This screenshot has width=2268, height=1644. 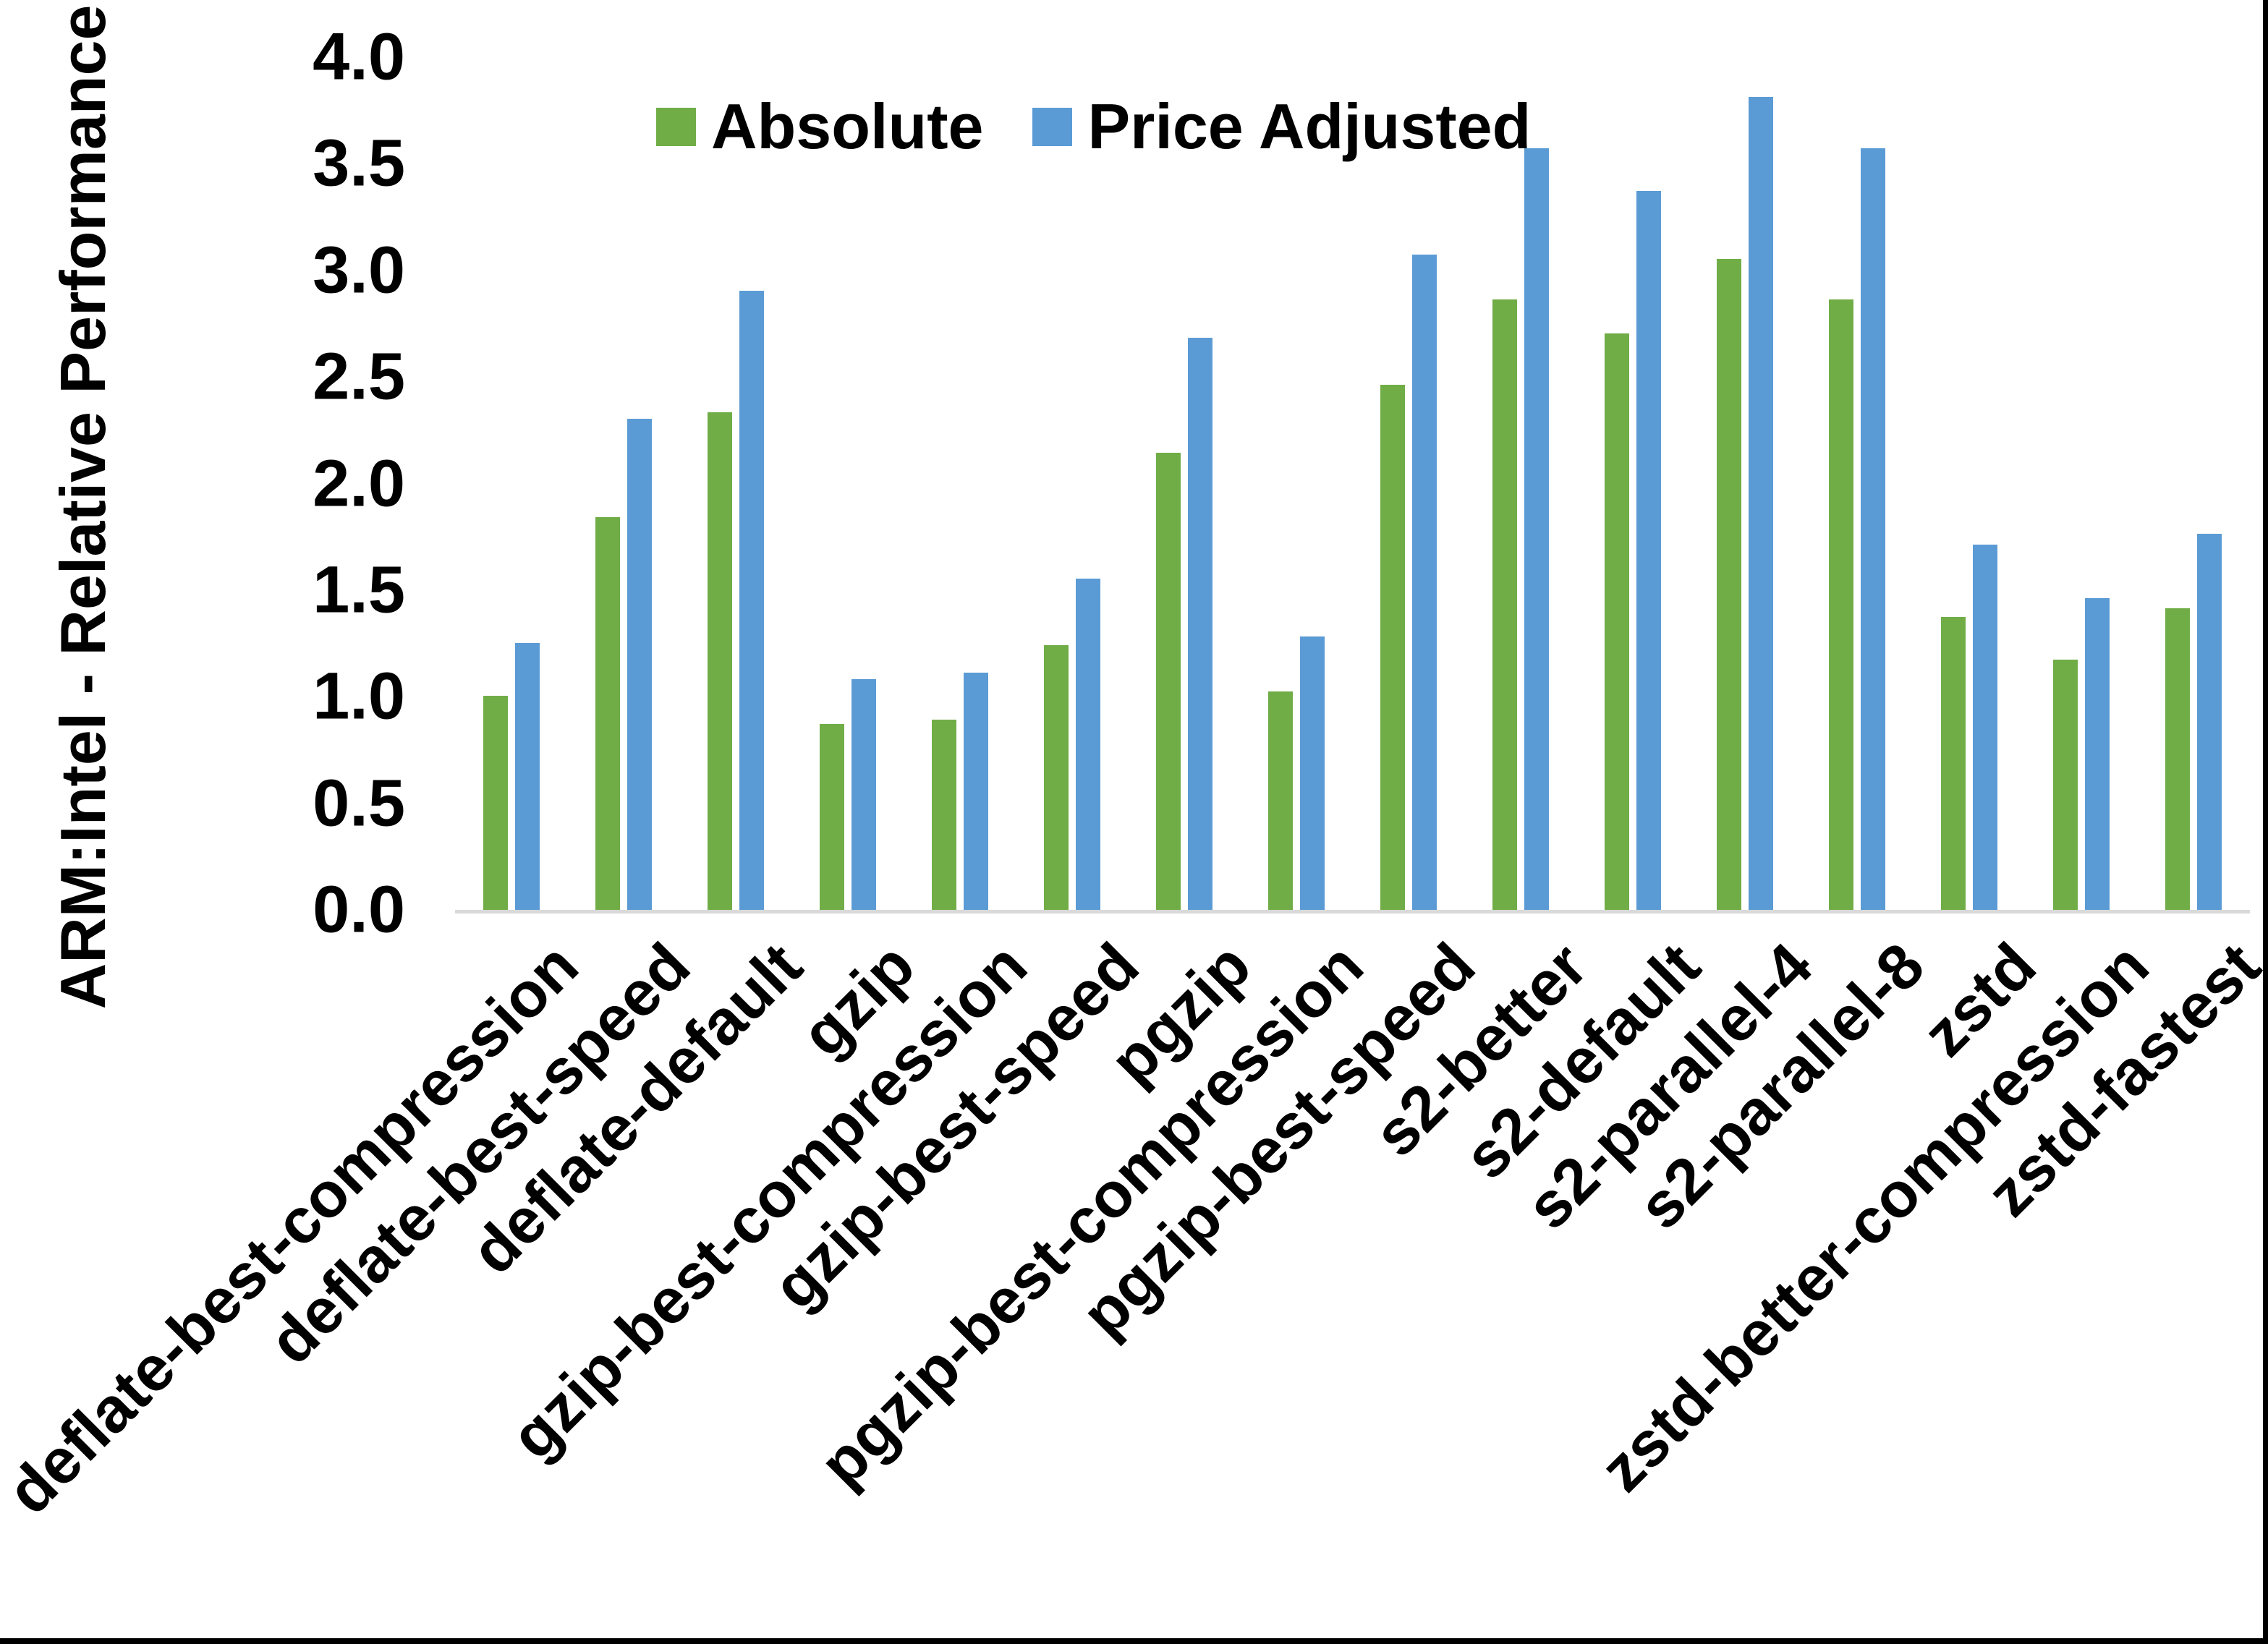 What do you see at coordinates (2178, 759) in the screenshot?
I see `bar-absolute-zstd-fastest` at bounding box center [2178, 759].